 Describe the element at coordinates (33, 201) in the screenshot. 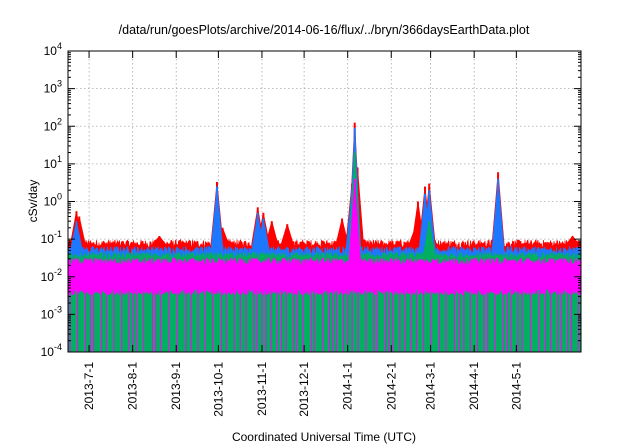

I see `y-axis-label: cSv/day` at that location.